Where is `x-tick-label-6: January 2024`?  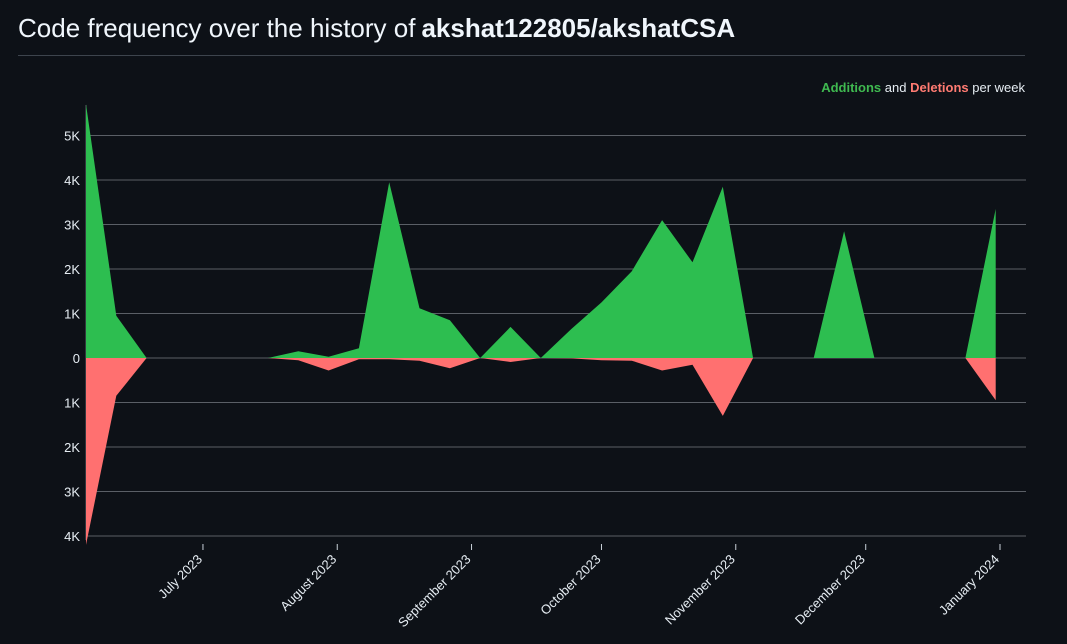
x-tick-label-6: January 2024 is located at coordinates (969, 585).